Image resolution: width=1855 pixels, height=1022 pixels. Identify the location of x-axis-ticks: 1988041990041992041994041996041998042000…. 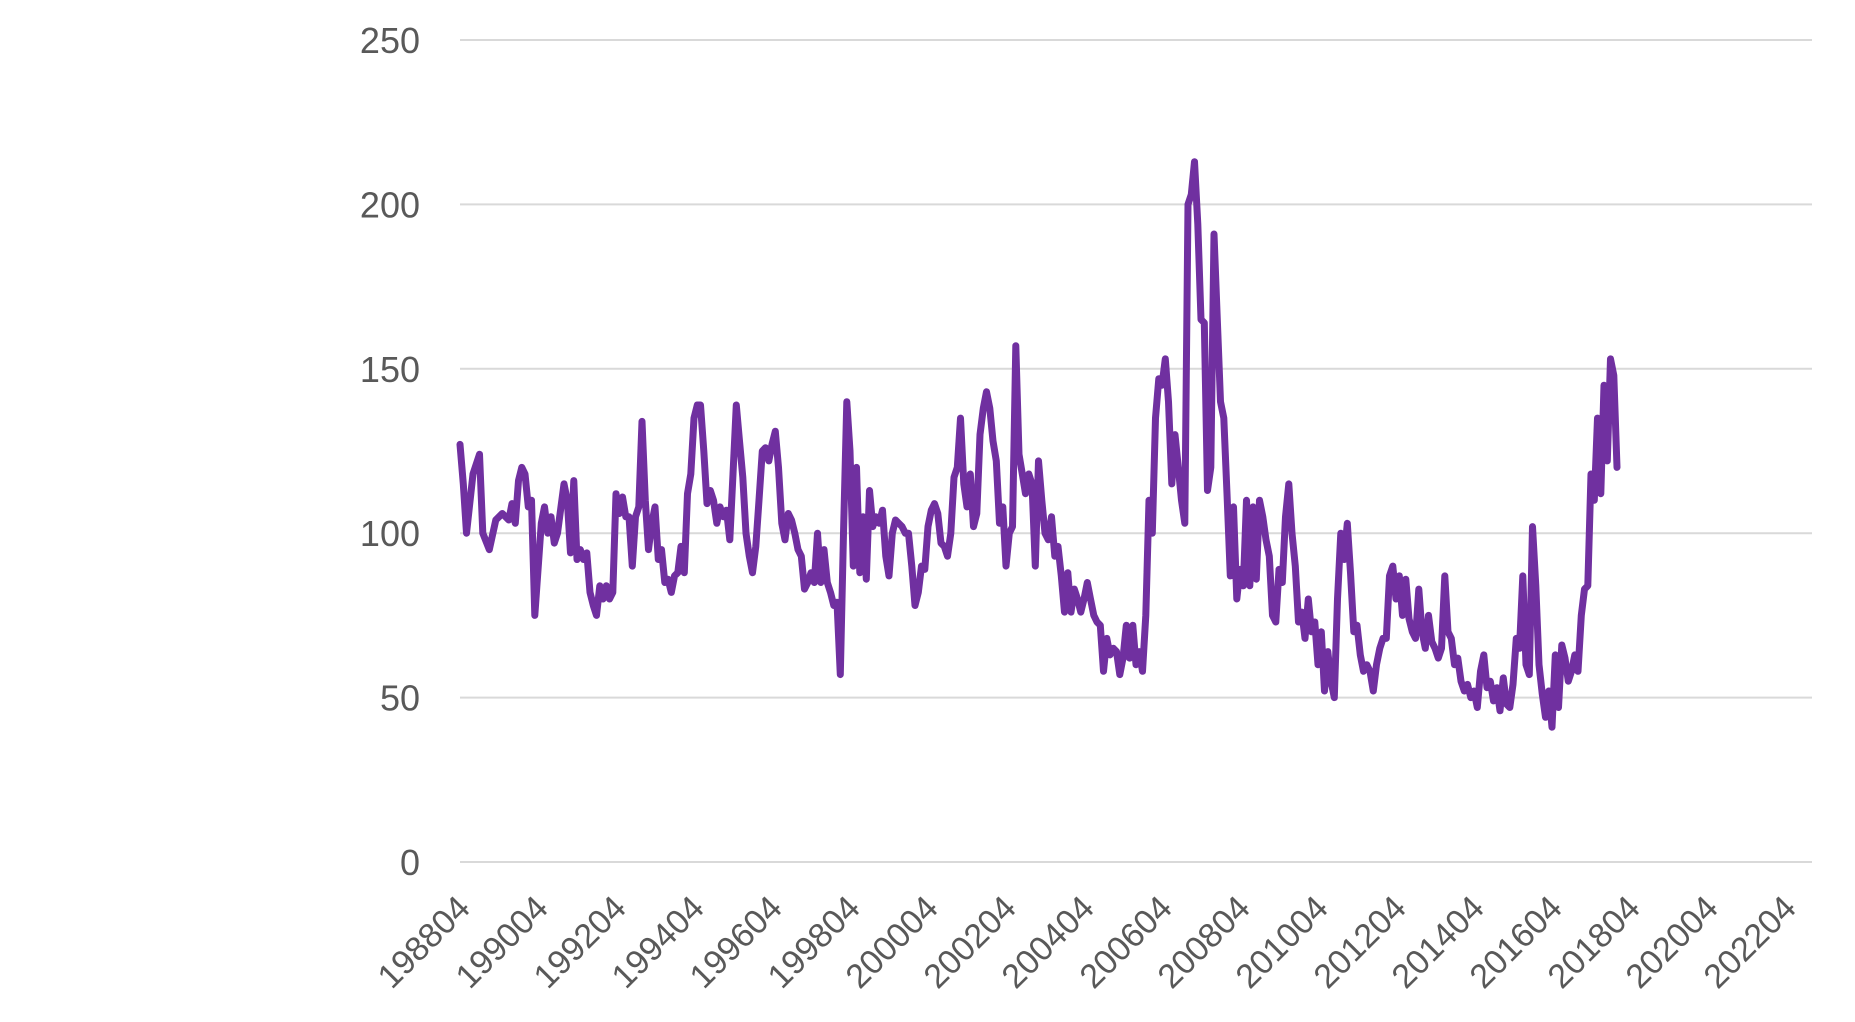
(1087, 942).